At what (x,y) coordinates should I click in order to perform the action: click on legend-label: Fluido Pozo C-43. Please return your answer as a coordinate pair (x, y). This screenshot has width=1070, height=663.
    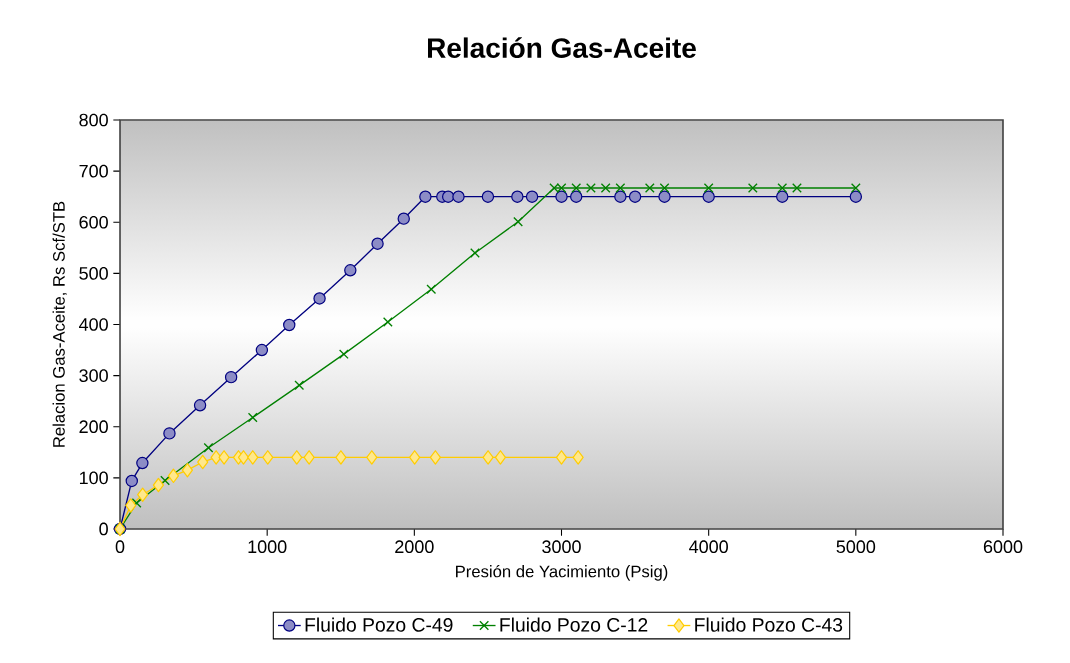
    Looking at the image, I should click on (769, 624).